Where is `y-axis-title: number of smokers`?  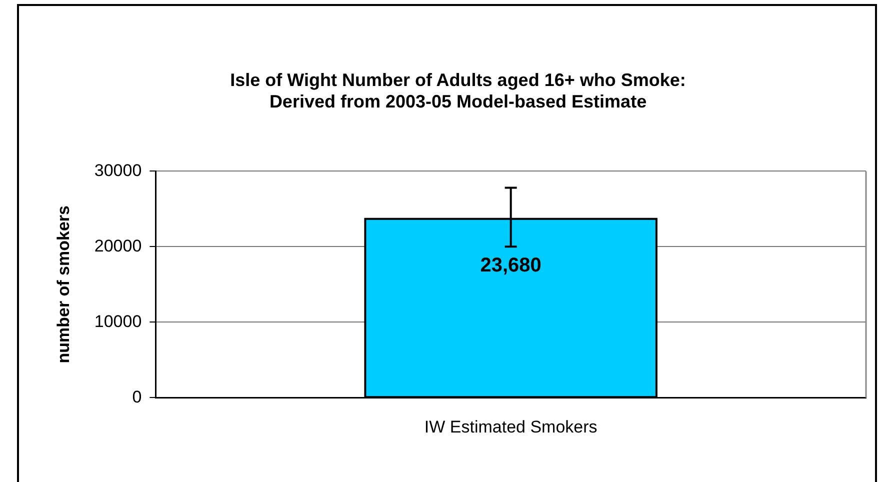
y-axis-title: number of smokers is located at coordinates (63, 285).